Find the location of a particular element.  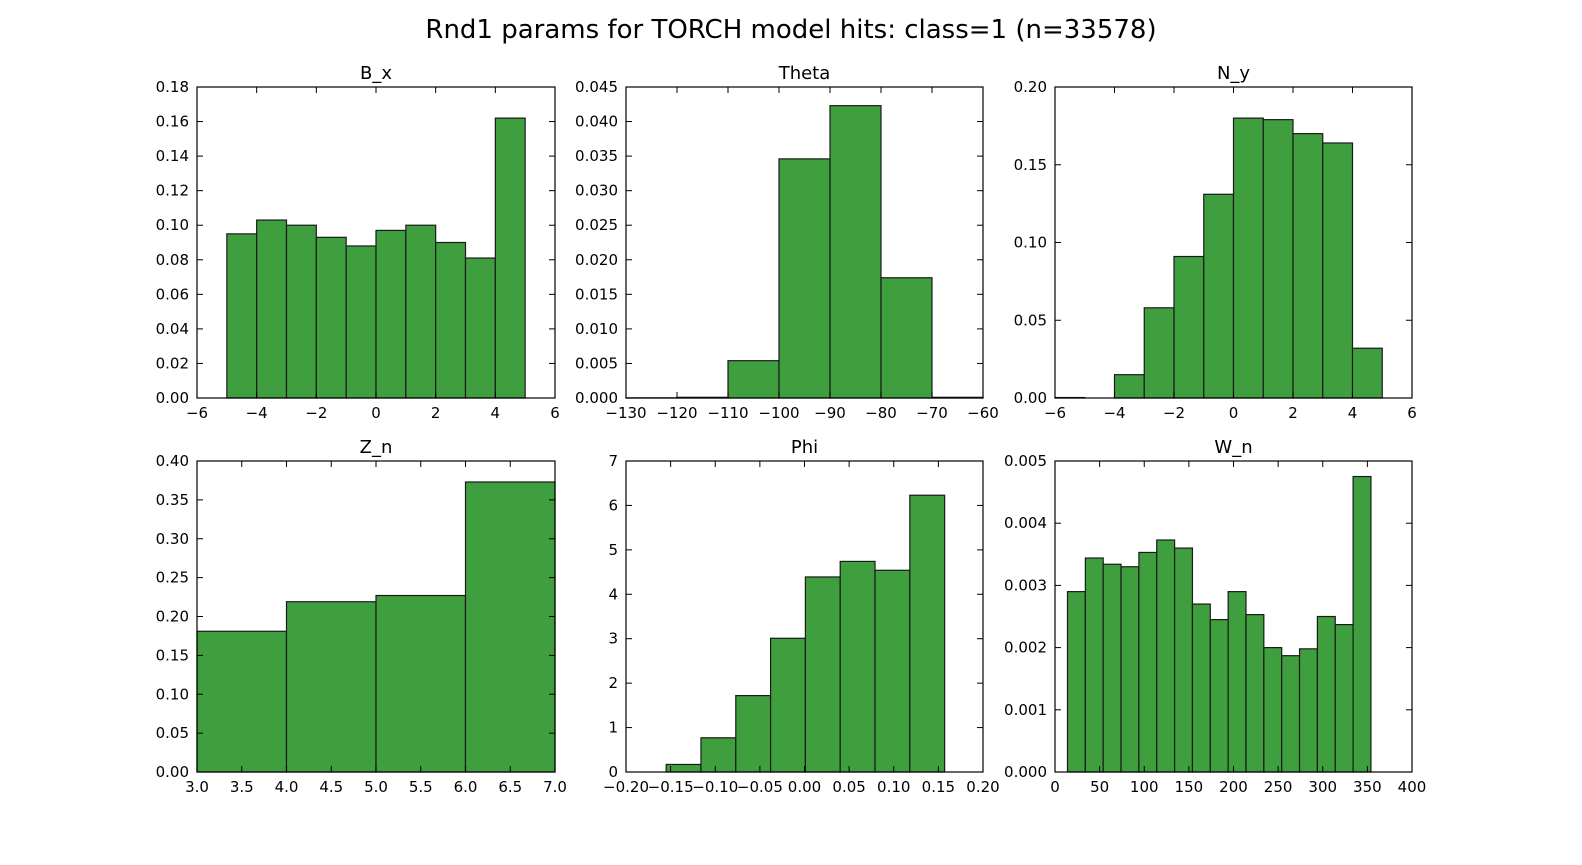

subplot-title: Z_n is located at coordinates (376, 447).